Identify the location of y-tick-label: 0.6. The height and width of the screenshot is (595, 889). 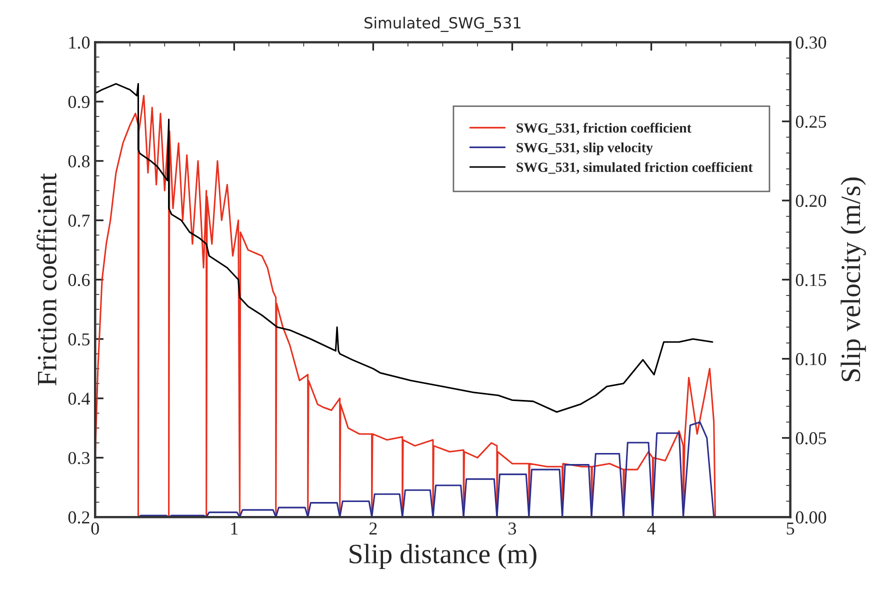
(79, 280).